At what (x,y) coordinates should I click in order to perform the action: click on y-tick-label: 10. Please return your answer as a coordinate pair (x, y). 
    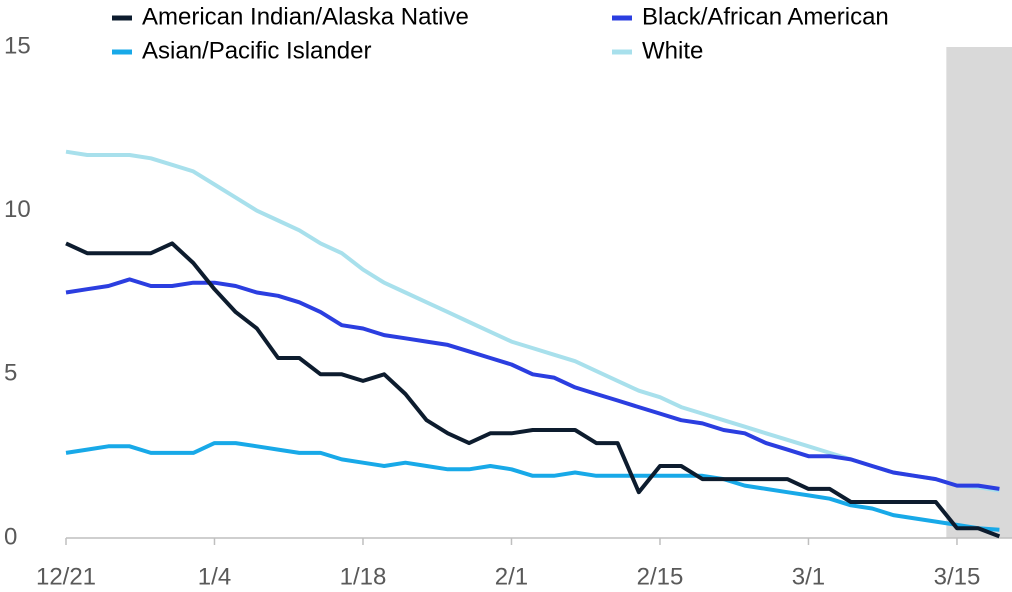
    Looking at the image, I should click on (17, 209).